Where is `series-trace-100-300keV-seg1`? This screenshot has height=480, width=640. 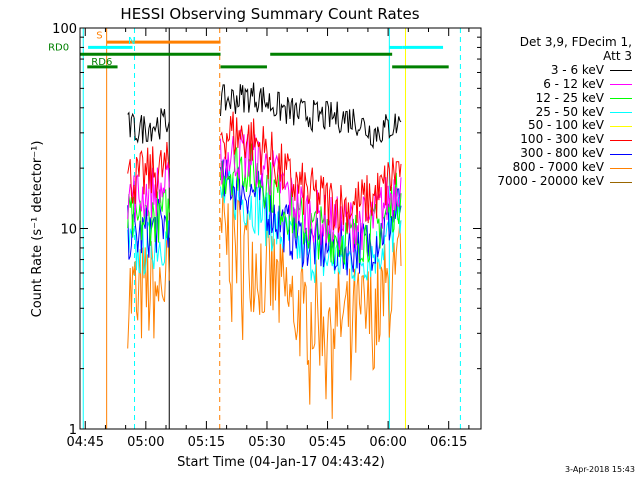
series-trace-100-300keV-seg1 is located at coordinates (311, 172).